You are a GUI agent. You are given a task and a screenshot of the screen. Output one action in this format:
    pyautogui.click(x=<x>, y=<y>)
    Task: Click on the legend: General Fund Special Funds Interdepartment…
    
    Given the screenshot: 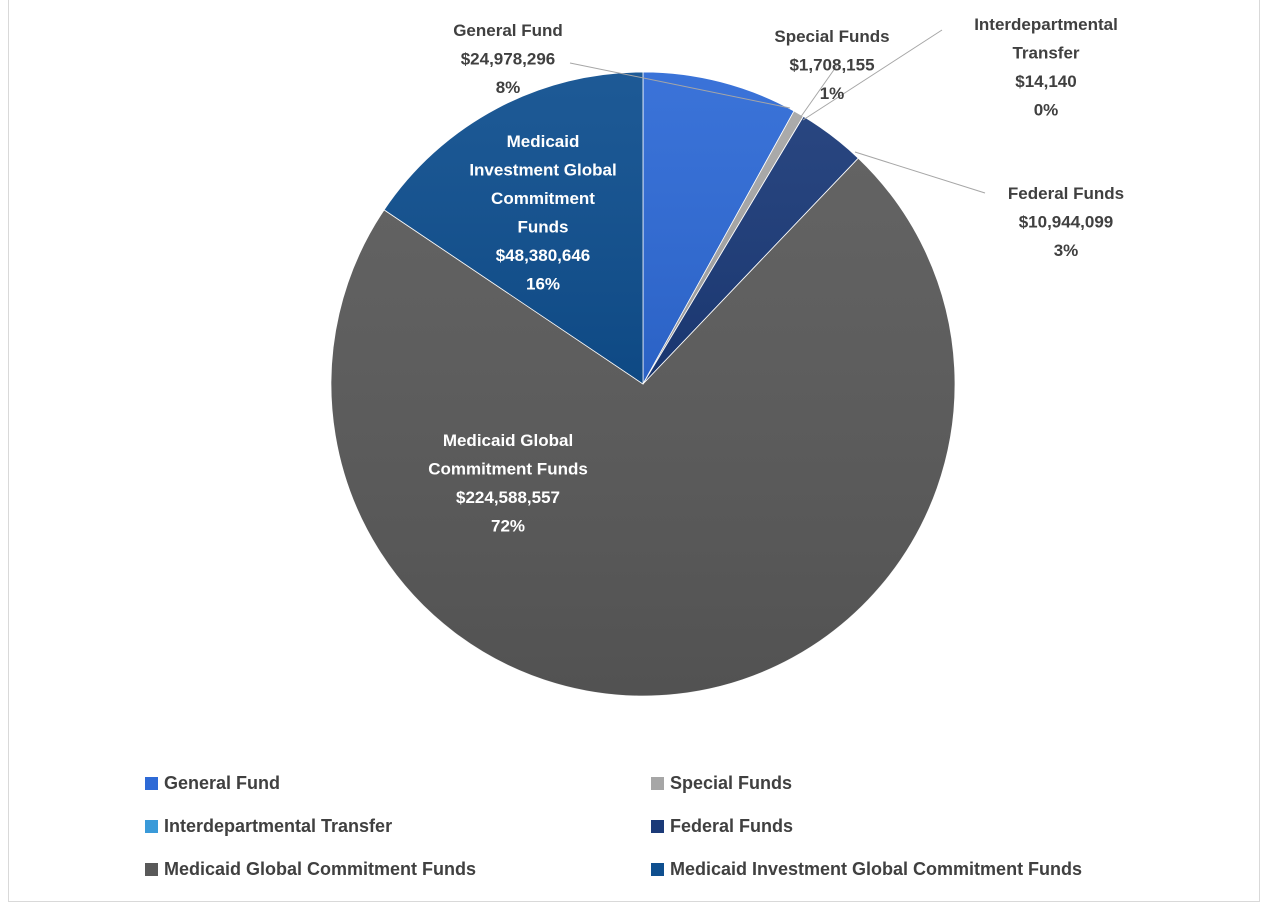 What is the action you would take?
    pyautogui.click(x=613, y=826)
    